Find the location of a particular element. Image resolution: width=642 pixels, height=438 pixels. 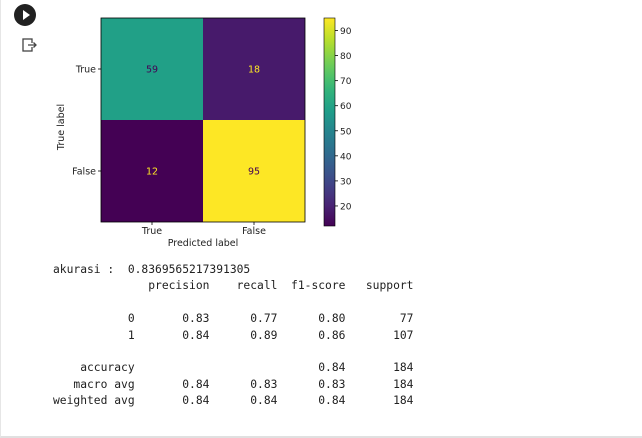

report-line: 1 0.84 0.89 0.86 107 is located at coordinates (233, 335).